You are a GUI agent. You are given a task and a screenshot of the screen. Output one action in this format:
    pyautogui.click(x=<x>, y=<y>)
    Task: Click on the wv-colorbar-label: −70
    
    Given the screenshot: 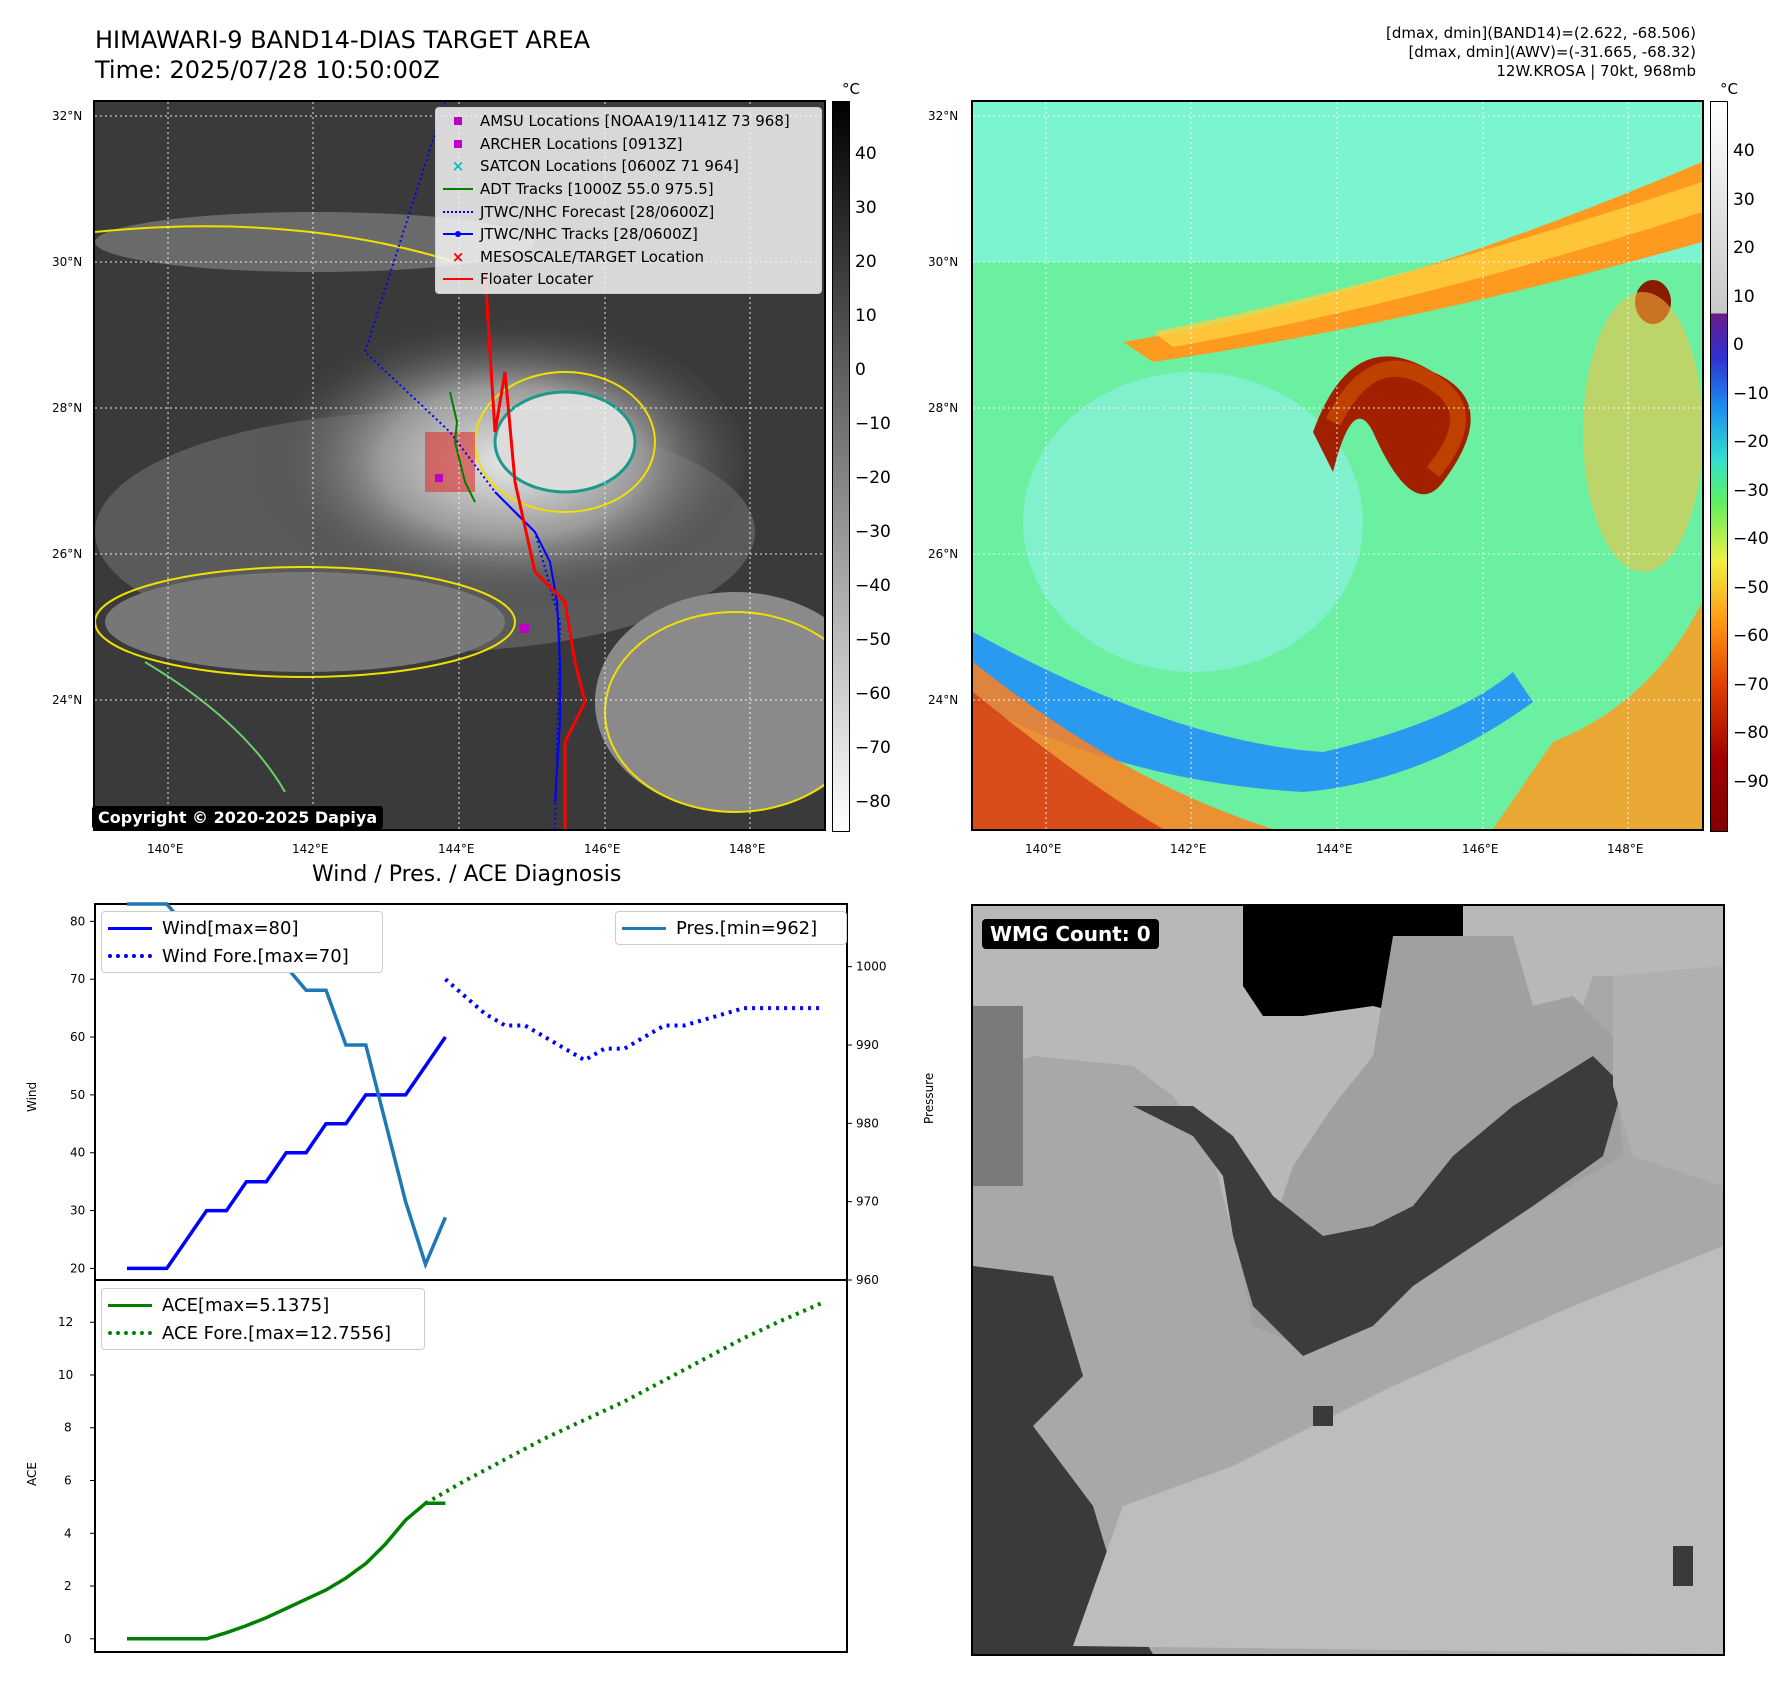 What is the action you would take?
    pyautogui.click(x=1751, y=685)
    